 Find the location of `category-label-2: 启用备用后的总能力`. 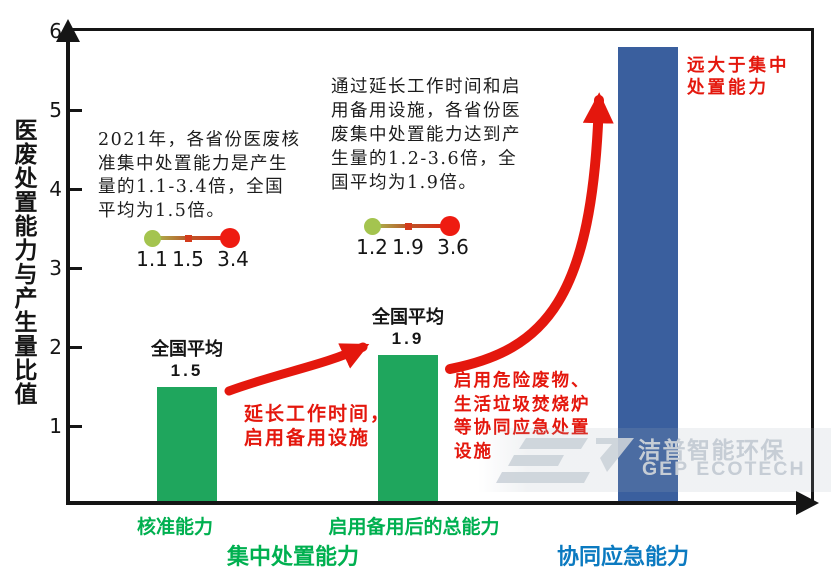

category-label-2: 启用备用后的总能力 is located at coordinates (414, 527).